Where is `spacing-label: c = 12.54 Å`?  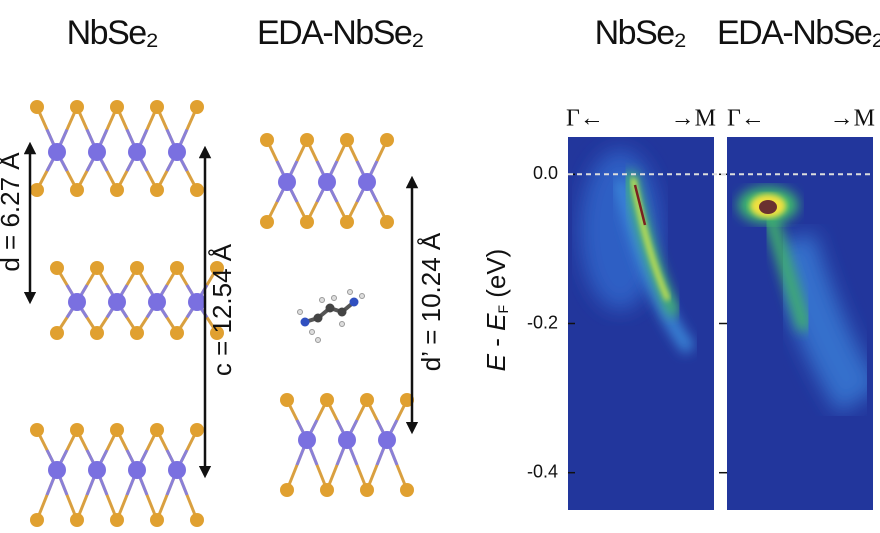 spacing-label: c = 12.54 Å is located at coordinates (222, 309).